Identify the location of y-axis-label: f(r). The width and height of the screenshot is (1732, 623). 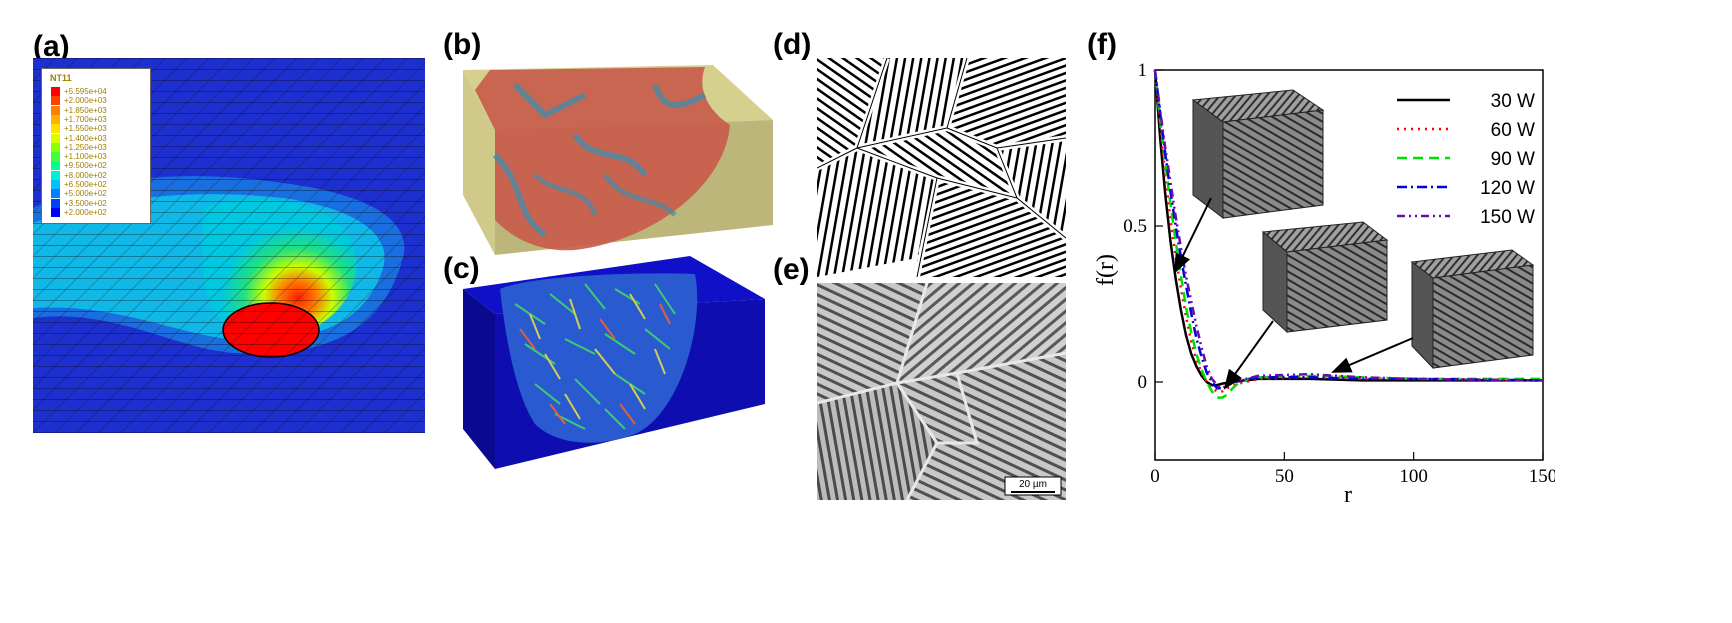
(1106, 270).